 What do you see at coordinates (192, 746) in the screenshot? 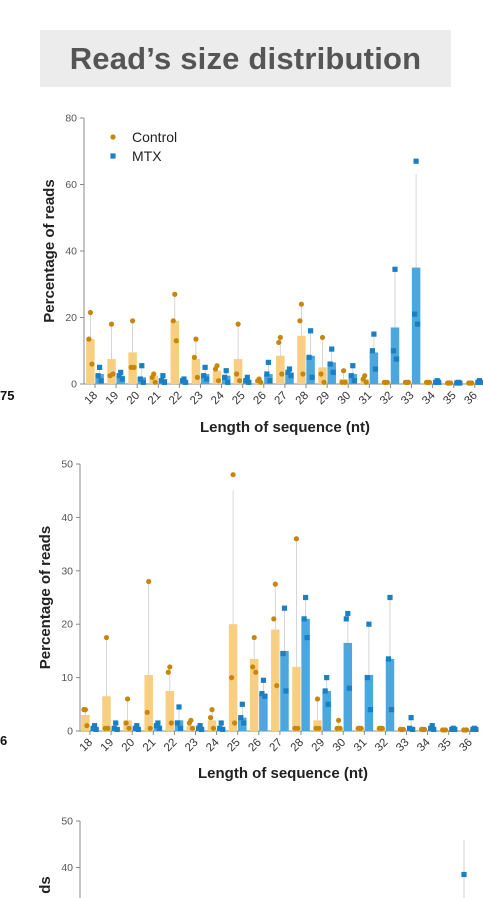
I see `x-tick-label: 23` at bounding box center [192, 746].